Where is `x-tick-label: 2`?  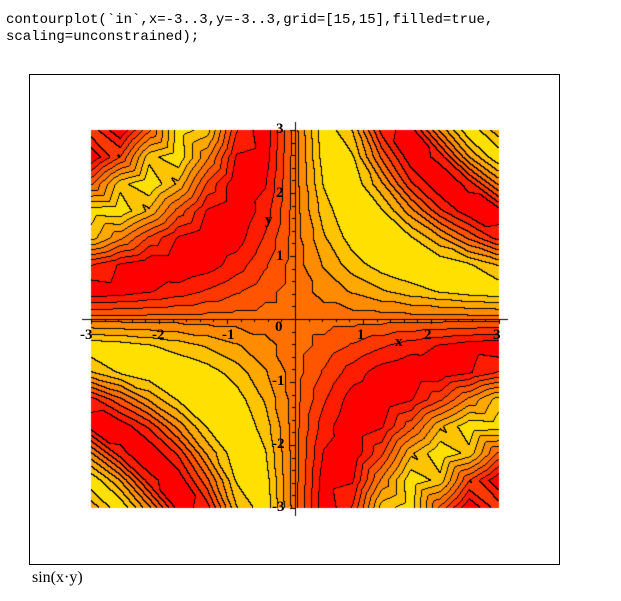
x-tick-label: 2 is located at coordinates (428, 335).